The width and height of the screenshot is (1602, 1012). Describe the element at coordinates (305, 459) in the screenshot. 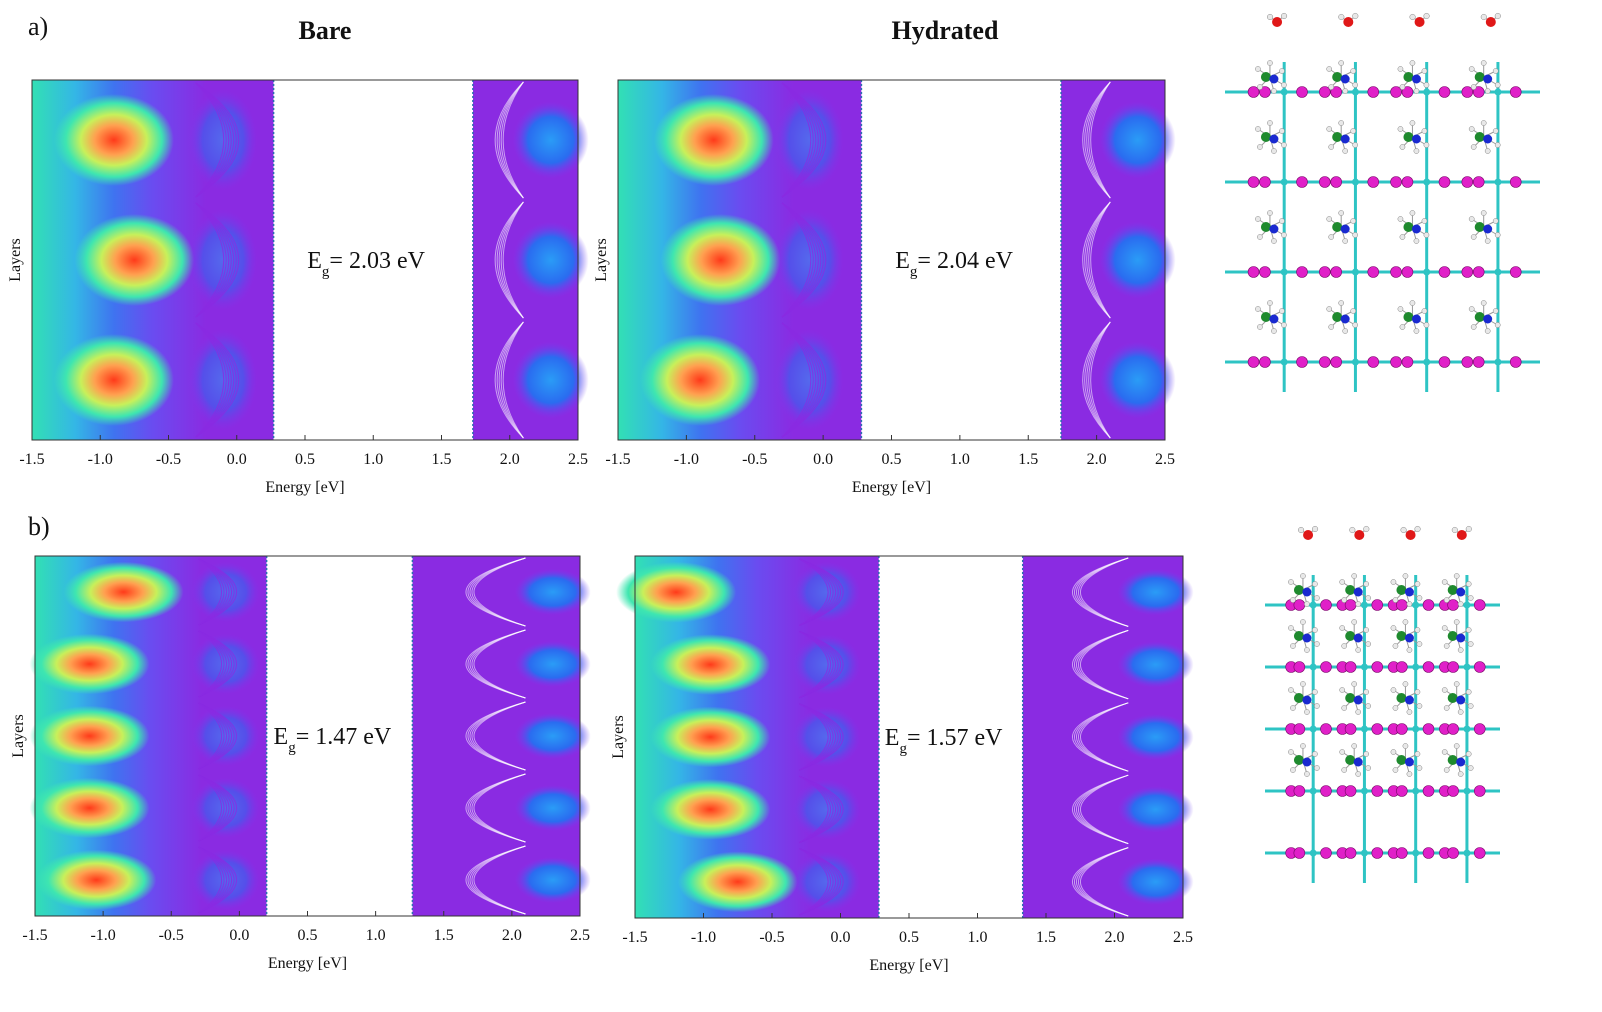

I see `x-tick-label: 0.5` at that location.